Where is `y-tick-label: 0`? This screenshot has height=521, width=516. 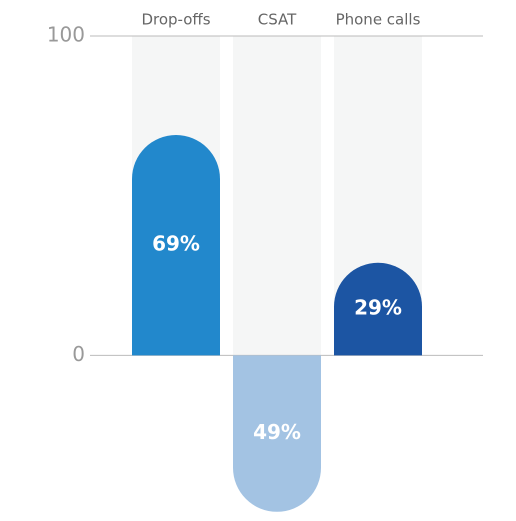 y-tick-label: 0 is located at coordinates (78, 354).